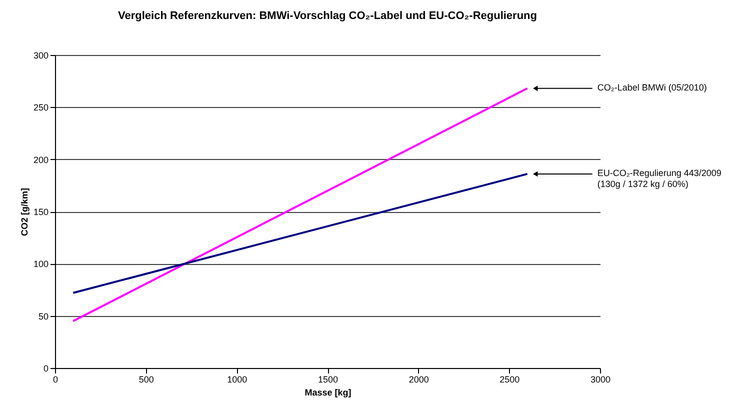 The width and height of the screenshot is (745, 403). Describe the element at coordinates (418, 379) in the screenshot. I see `x-tick-label: 2000` at that location.